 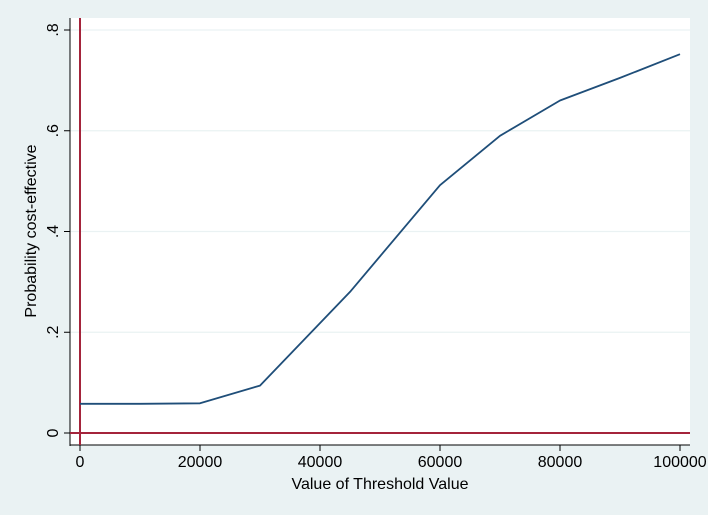 I want to click on x-tick-label: 80000, so click(x=560, y=462).